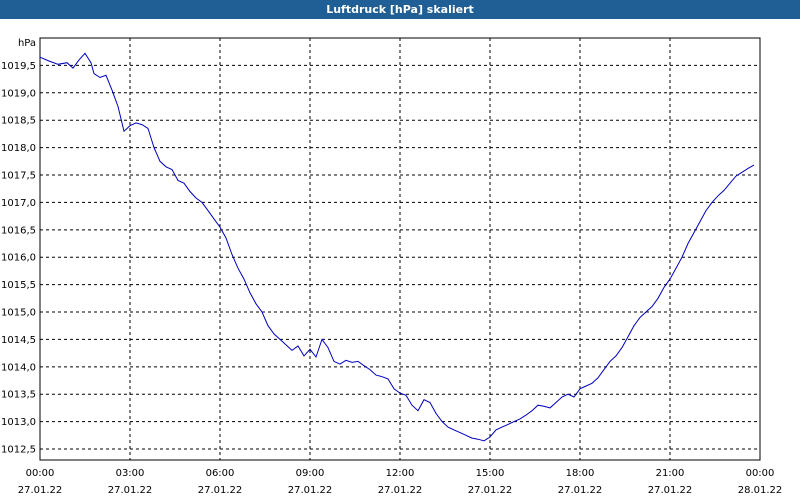 The height and width of the screenshot is (500, 800). Describe the element at coordinates (18, 66) in the screenshot. I see `y-tick-label: 1019,5` at that location.